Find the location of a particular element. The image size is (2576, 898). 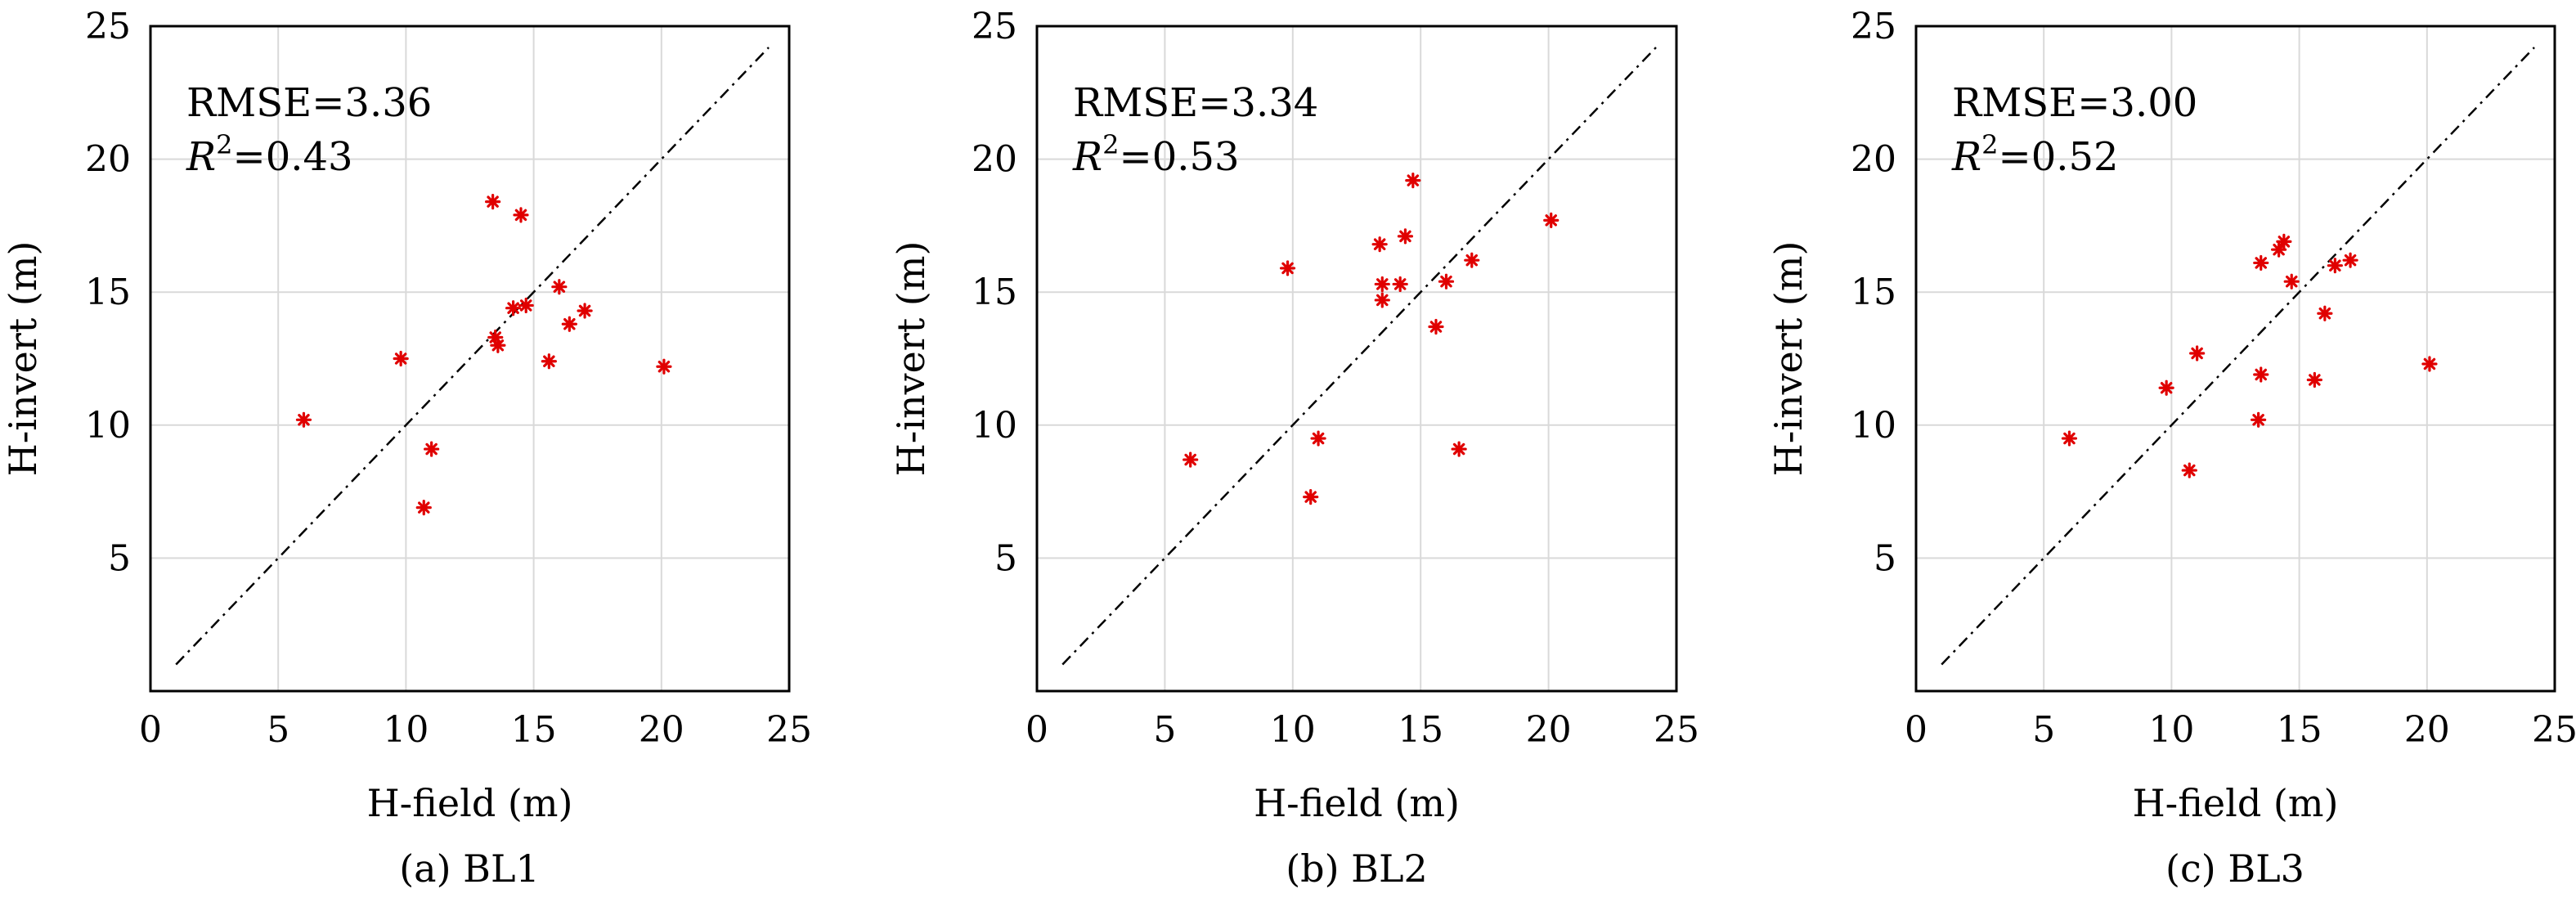

r2-annotation: R2=0.53 is located at coordinates (1156, 154).